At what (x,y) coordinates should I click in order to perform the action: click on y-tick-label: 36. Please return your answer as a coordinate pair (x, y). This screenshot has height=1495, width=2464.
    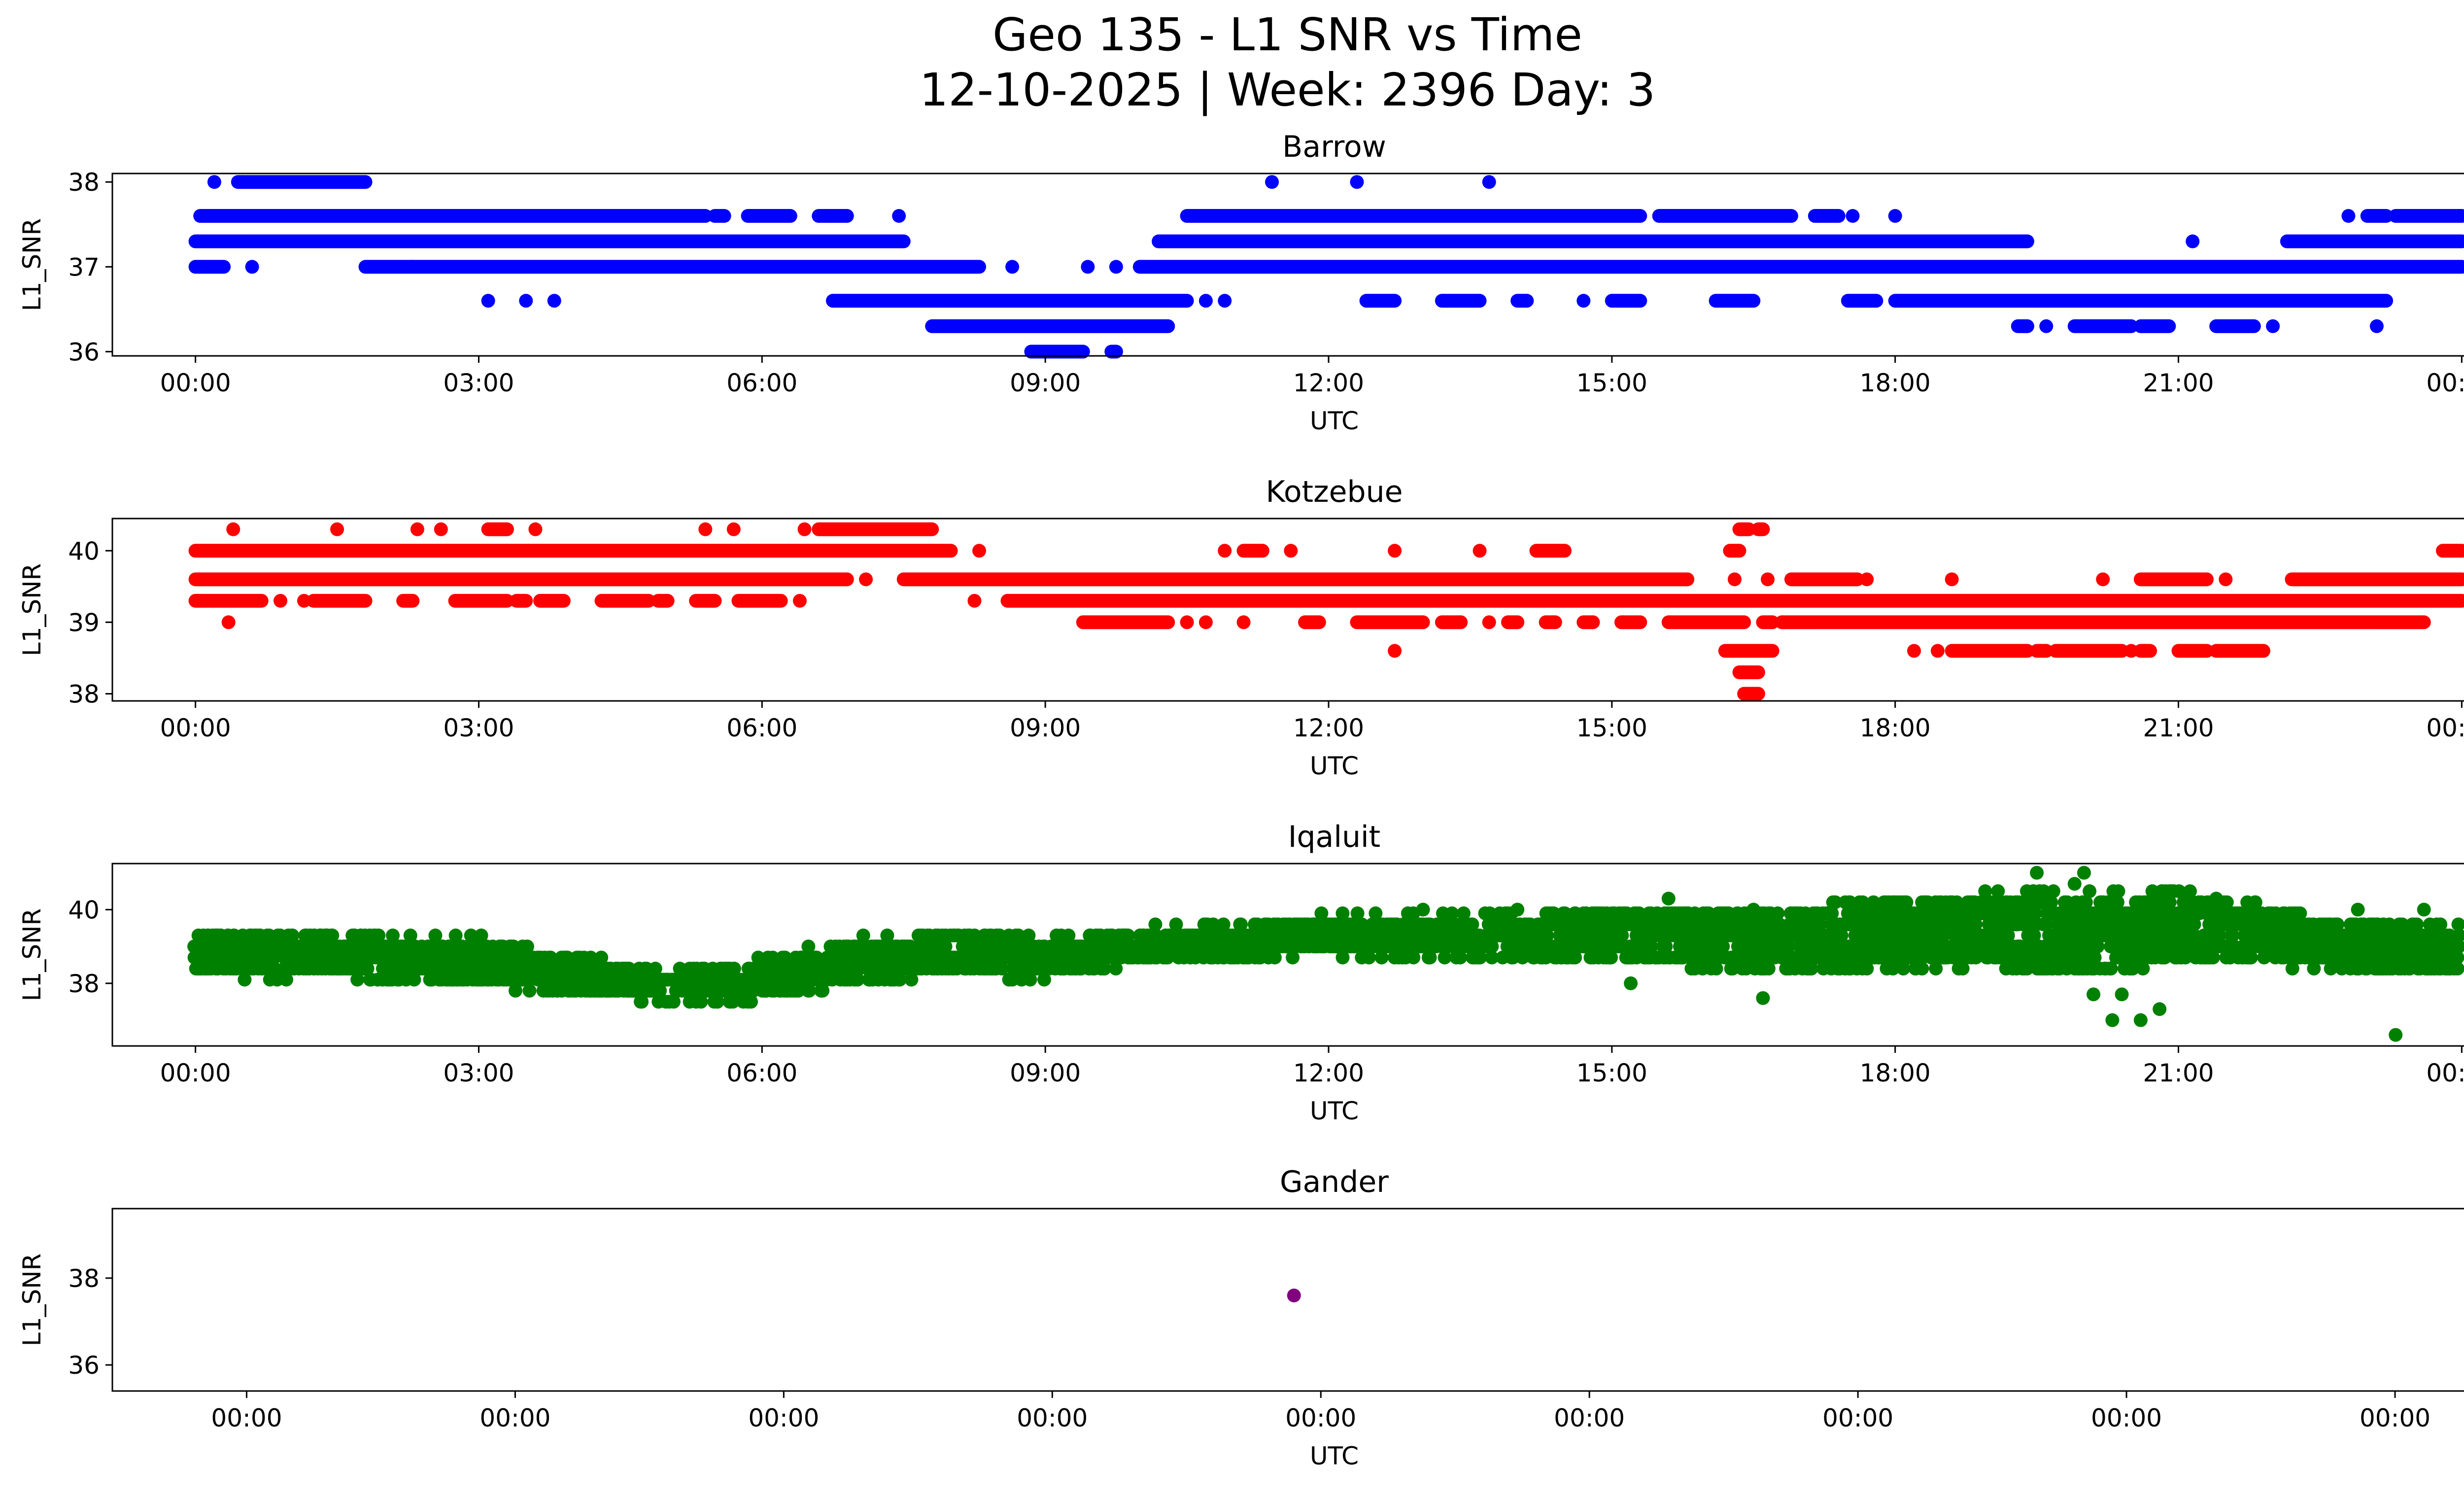
    Looking at the image, I should click on (84, 352).